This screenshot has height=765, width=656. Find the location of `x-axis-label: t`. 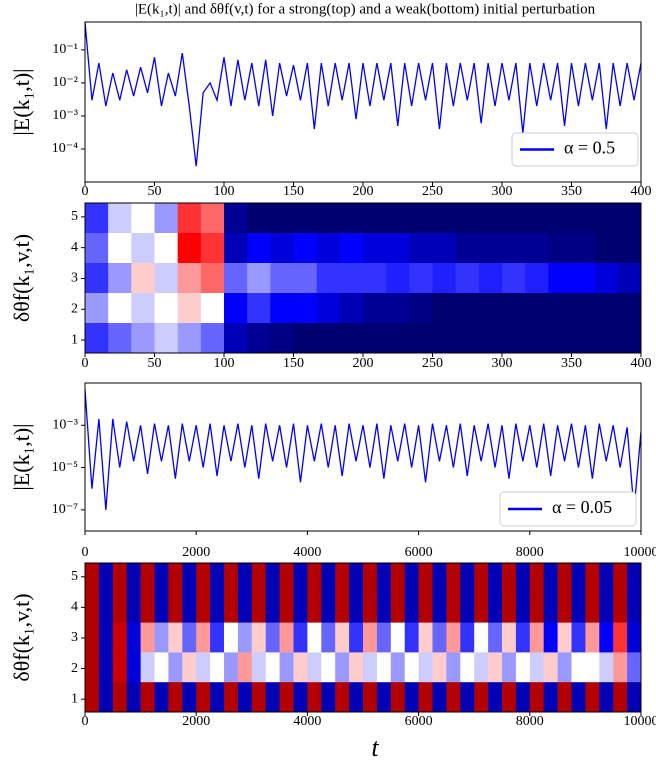

x-axis-label: t is located at coordinates (375, 747).